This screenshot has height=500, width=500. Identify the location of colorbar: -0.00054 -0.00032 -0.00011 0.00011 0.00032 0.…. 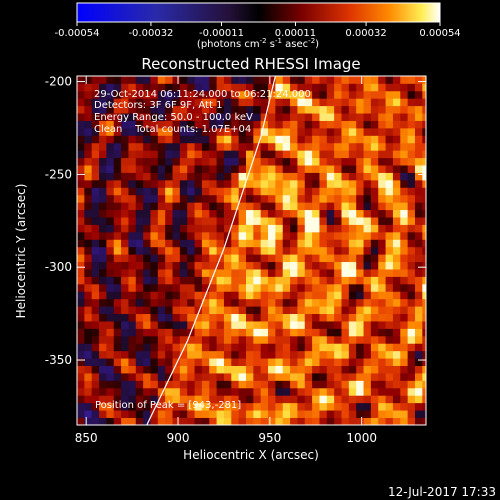
(258, 26).